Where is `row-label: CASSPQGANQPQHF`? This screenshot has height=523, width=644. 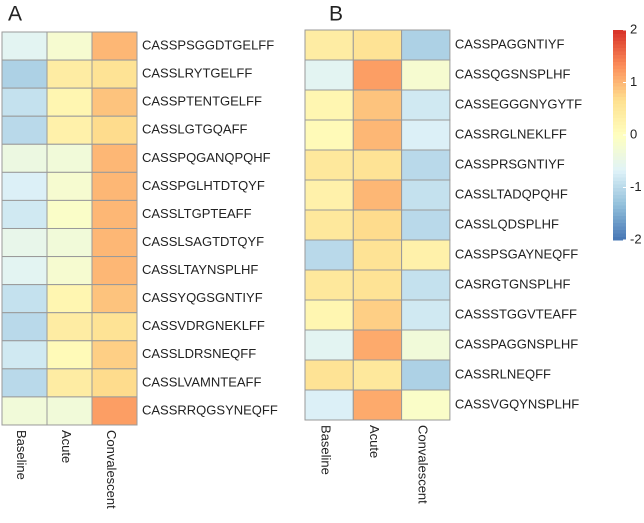 row-label: CASSPQGANQPQHF is located at coordinates (206, 157).